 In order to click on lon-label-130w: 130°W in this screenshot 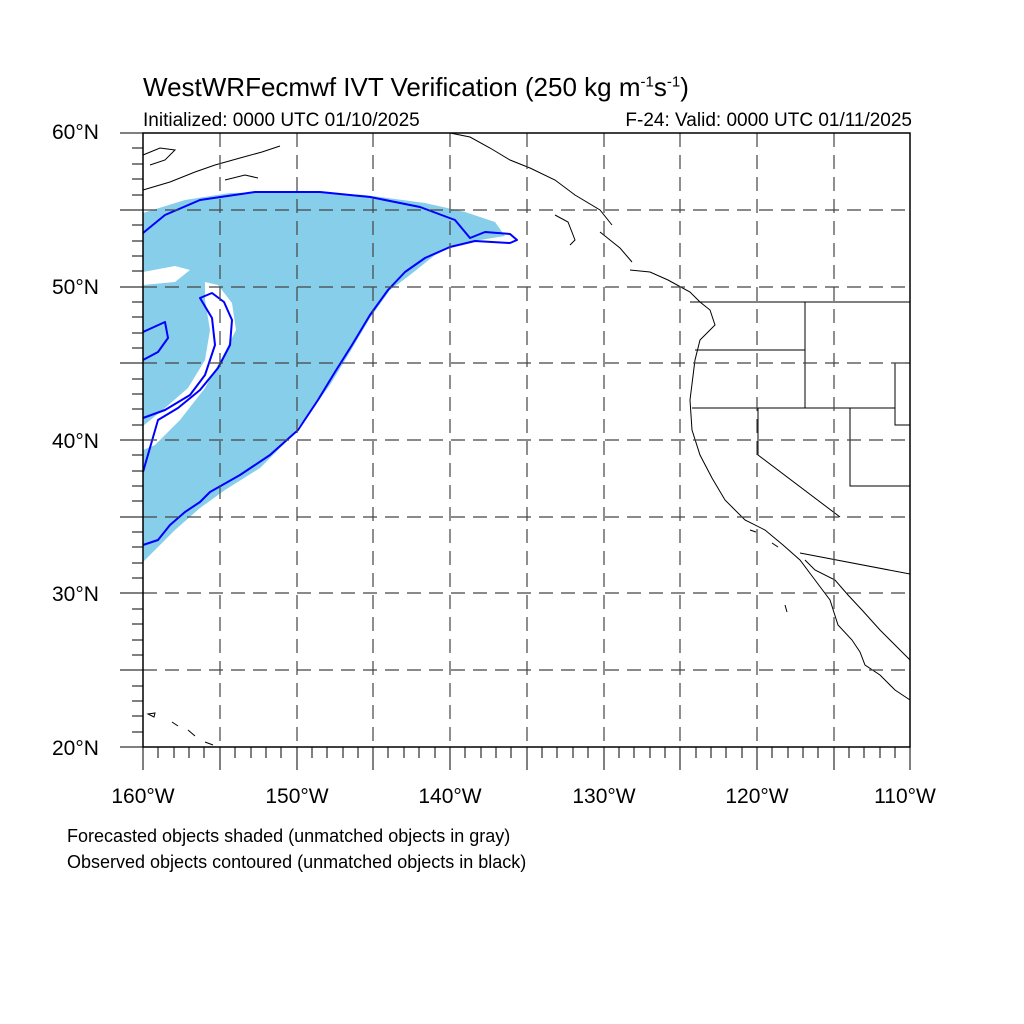, I will do `click(604, 796)`.